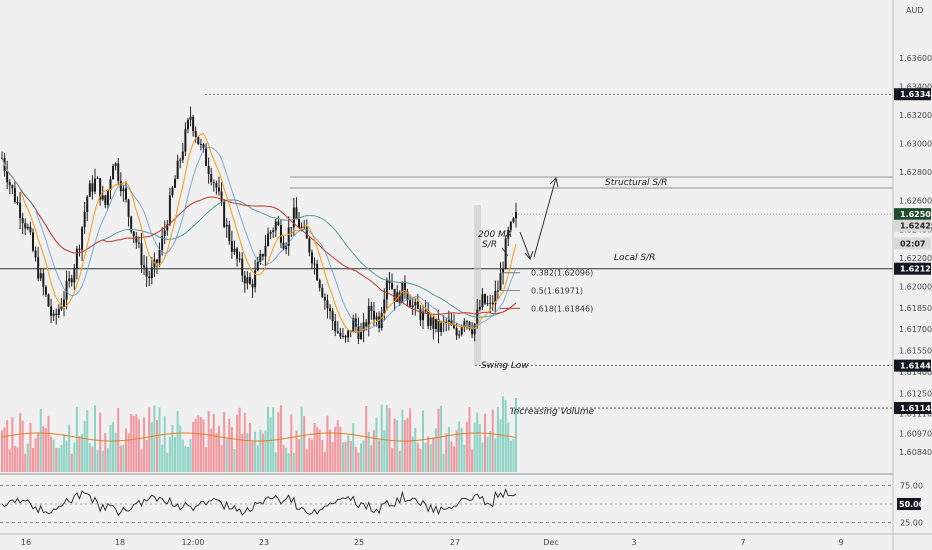 The image size is (932, 550). I want to click on price-tick-label: 1.61700, so click(915, 329).